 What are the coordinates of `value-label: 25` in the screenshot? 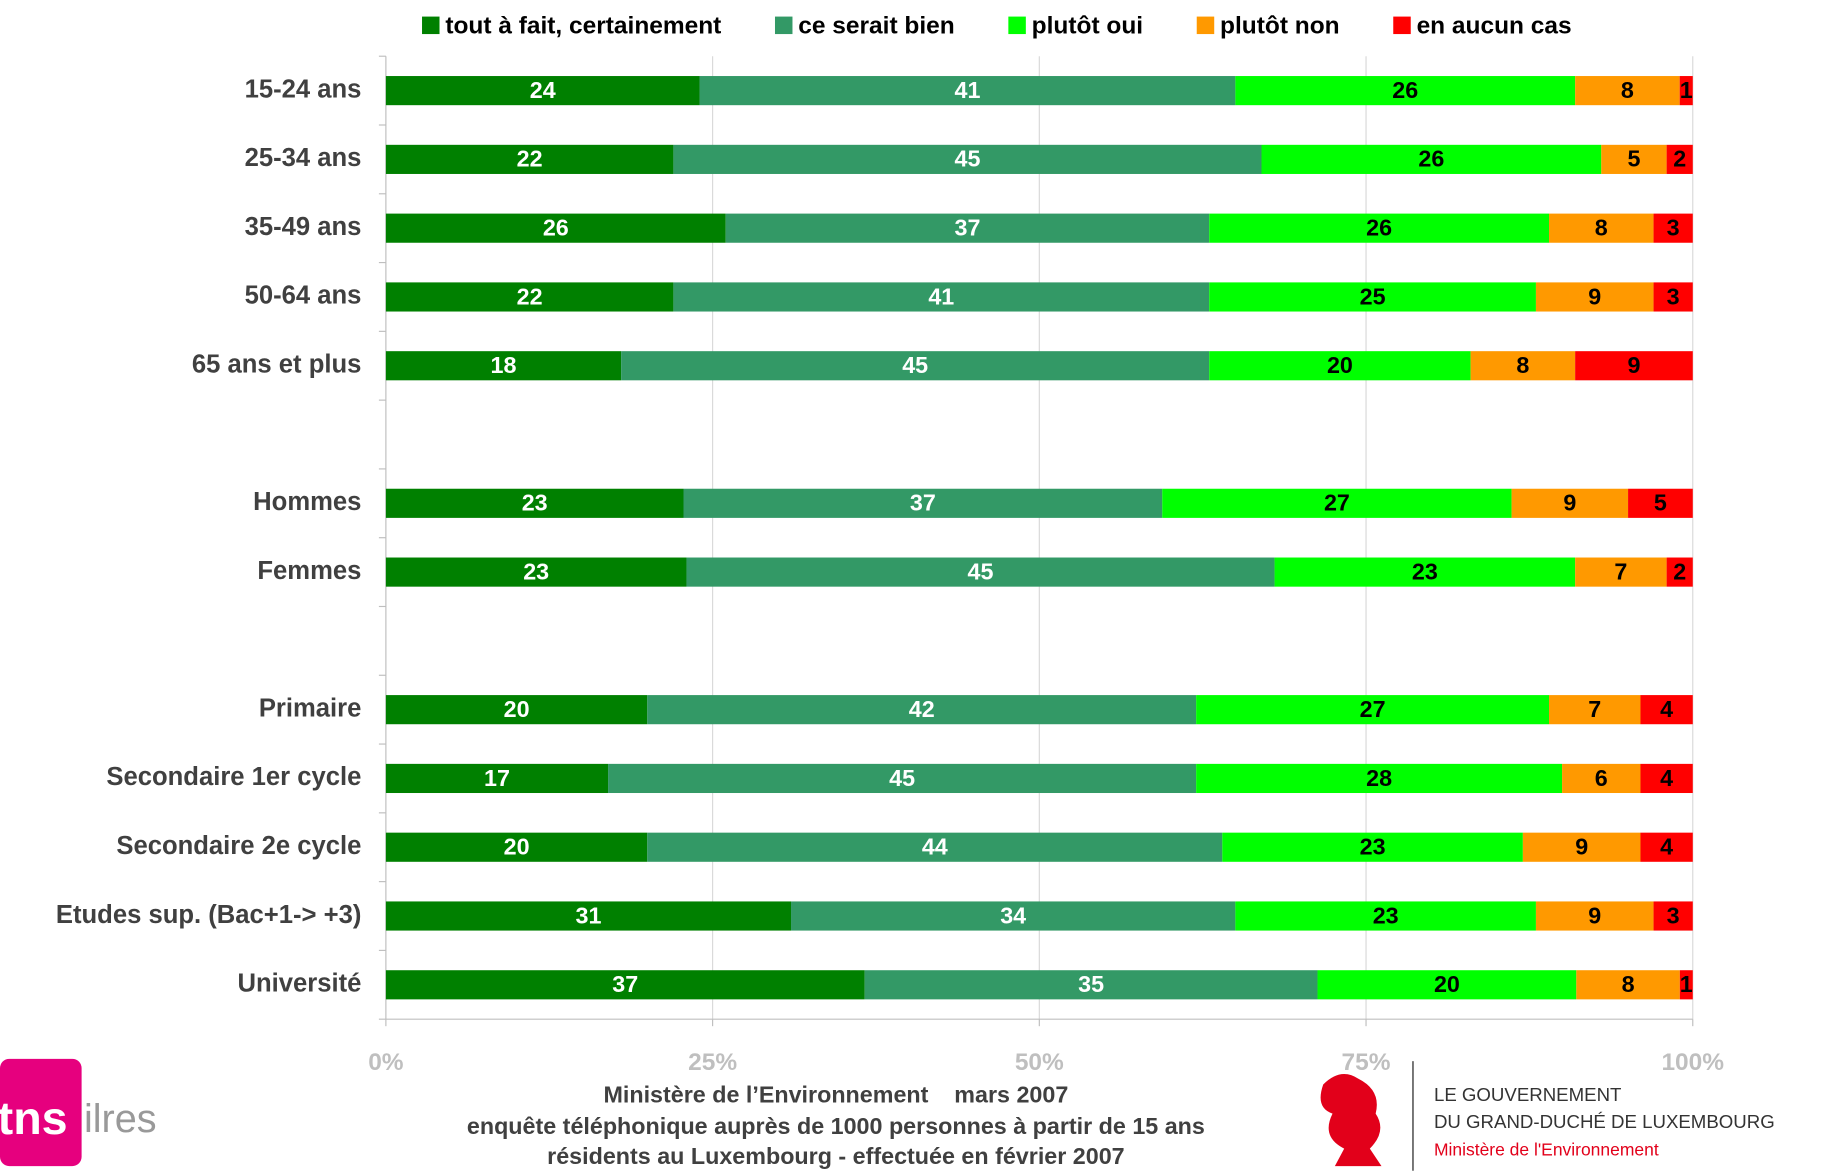 It's located at (1373, 296).